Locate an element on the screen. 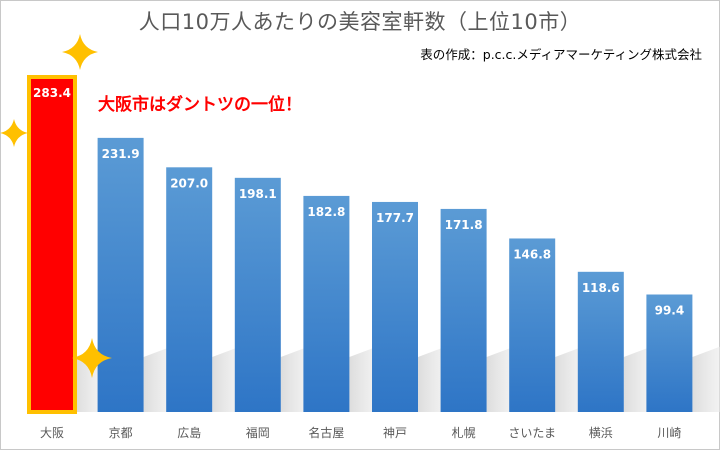  value-label: 283.4 is located at coordinates (52, 93).